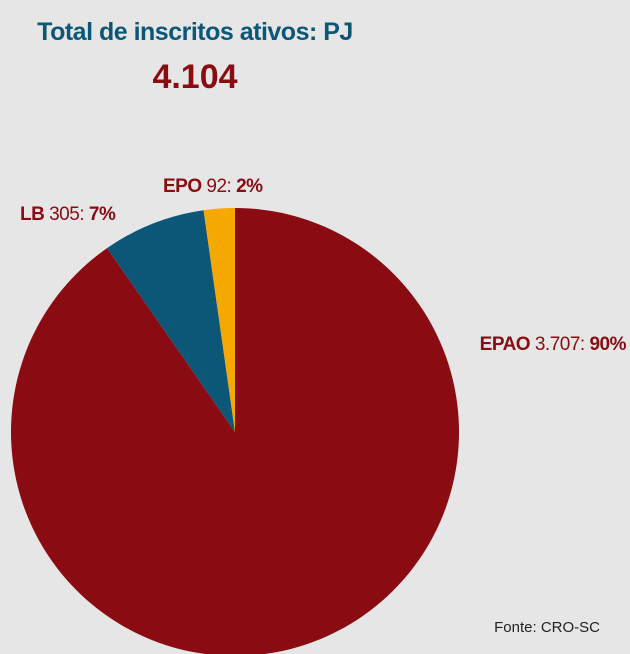 The width and height of the screenshot is (630, 654). What do you see at coordinates (195, 32) in the screenshot?
I see `chart-title: Total de inscritos ativos: PJ` at bounding box center [195, 32].